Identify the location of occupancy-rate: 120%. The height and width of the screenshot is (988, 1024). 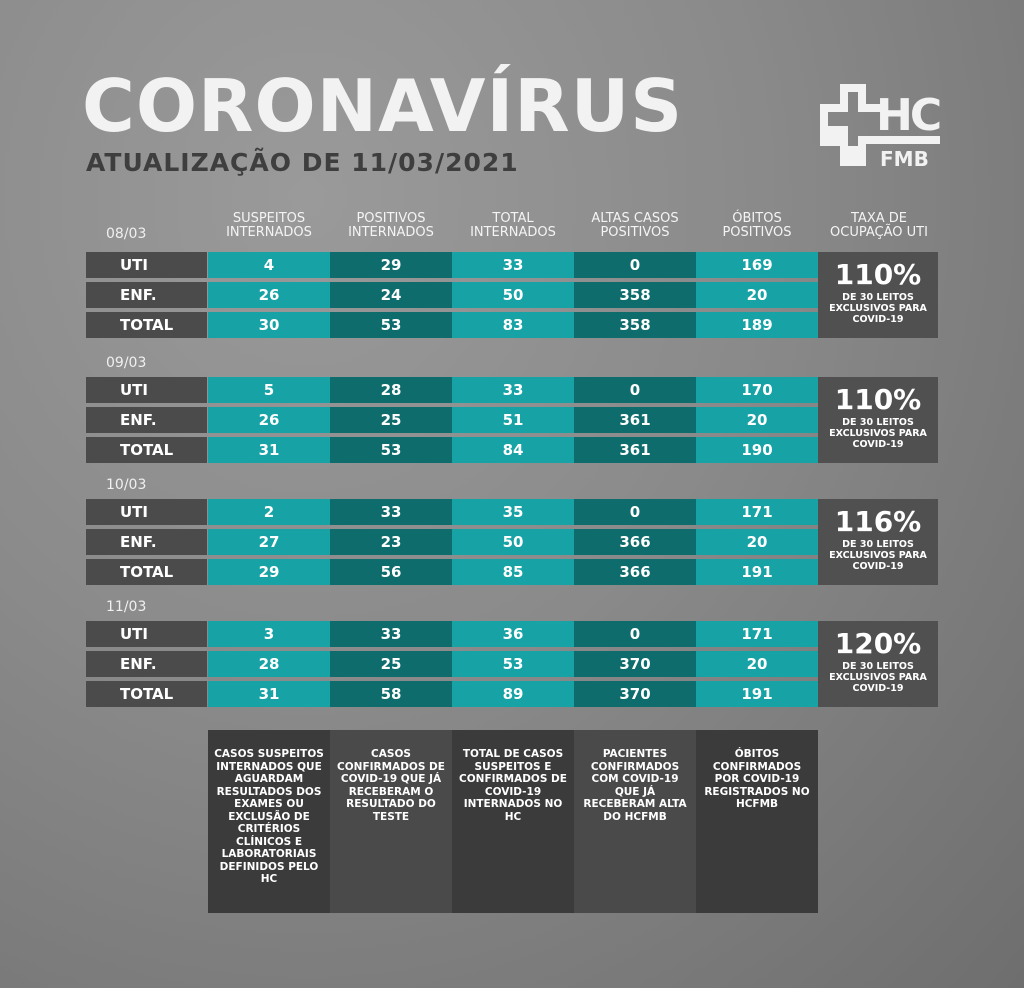
(878, 643).